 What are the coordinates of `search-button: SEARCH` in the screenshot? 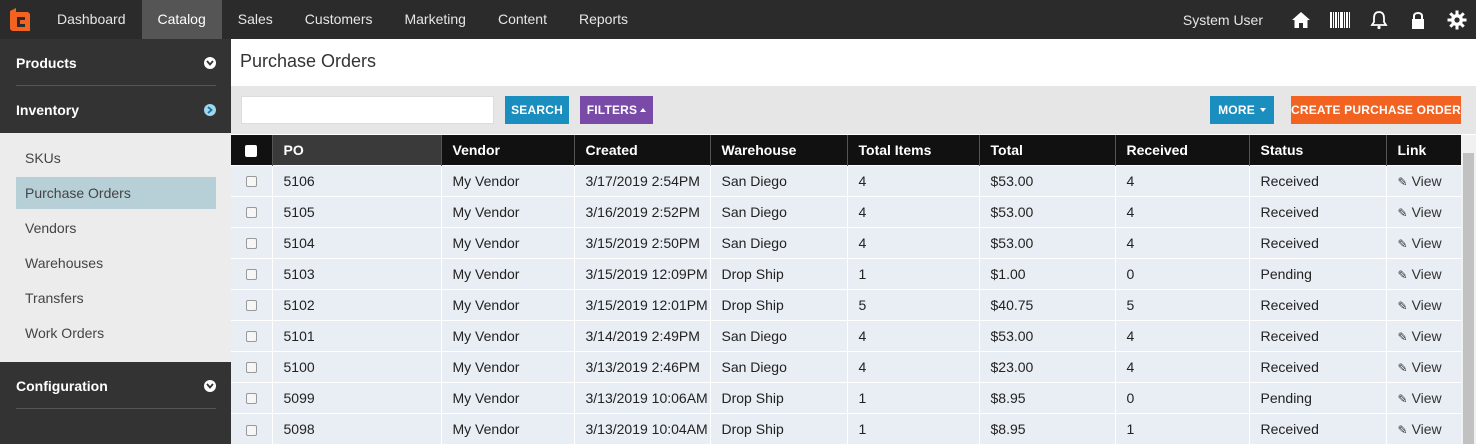 It's located at (537, 110).